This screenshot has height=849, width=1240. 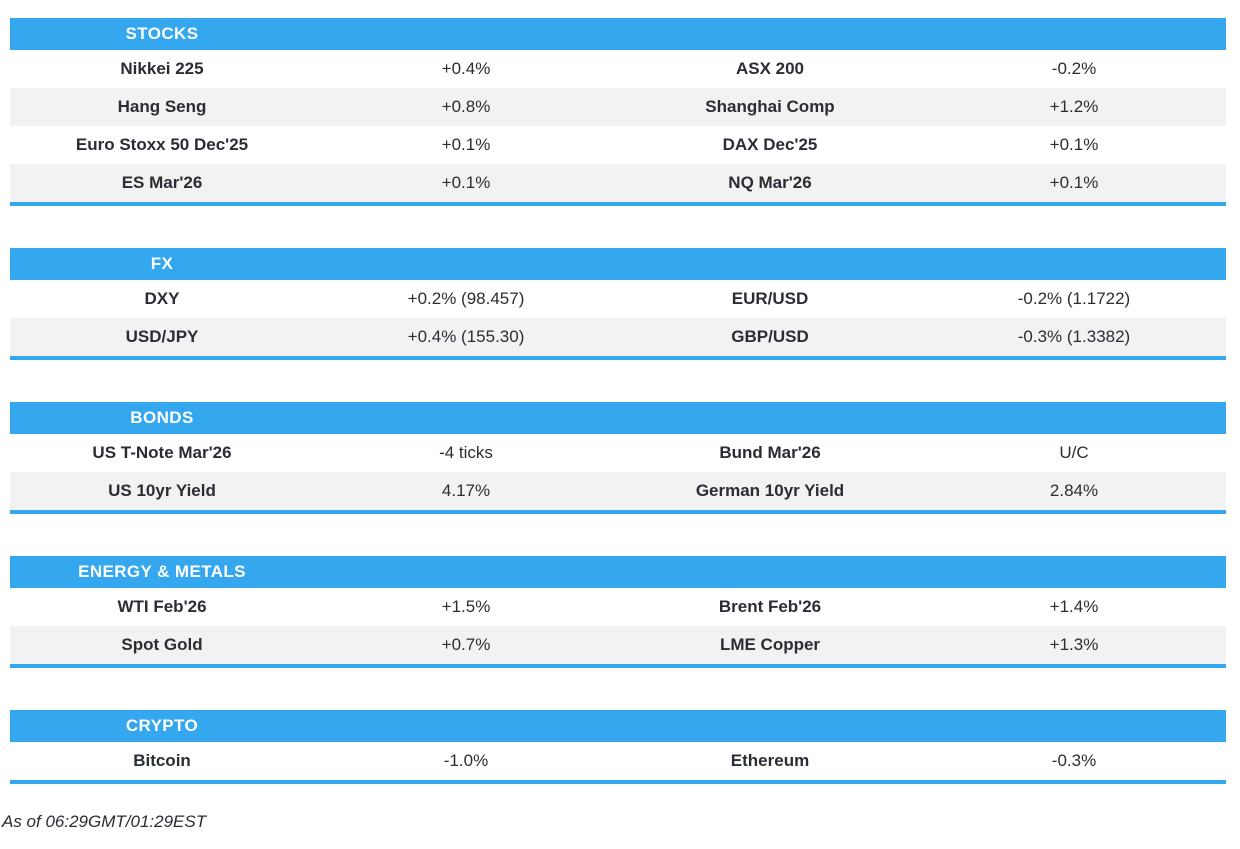 I want to click on market-section: CRYPTO Bitcoin -1.0% Ethereum -0.3%, so click(x=618, y=747).